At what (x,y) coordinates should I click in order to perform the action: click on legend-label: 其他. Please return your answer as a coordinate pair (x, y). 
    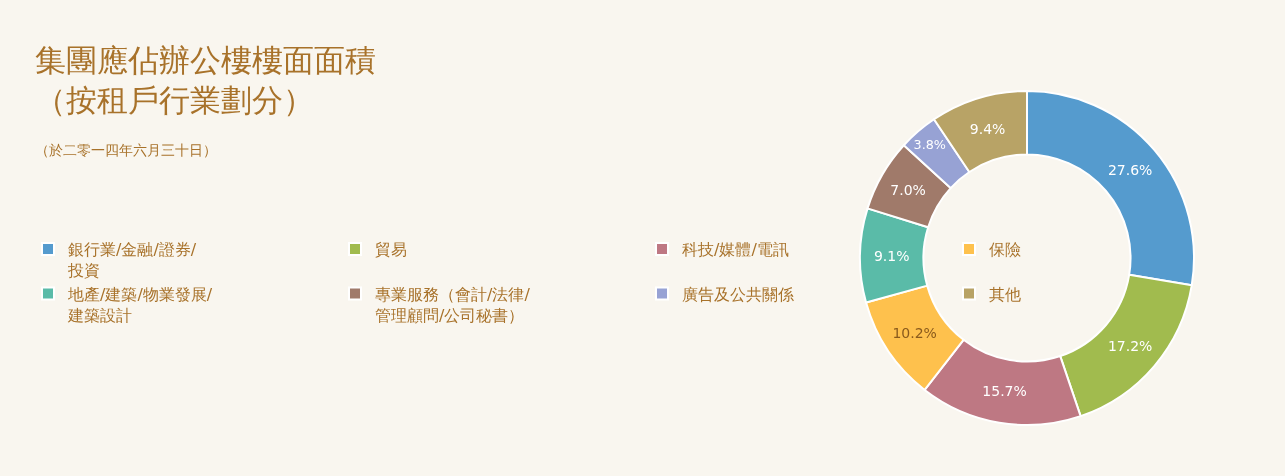
    Looking at the image, I should click on (1005, 294).